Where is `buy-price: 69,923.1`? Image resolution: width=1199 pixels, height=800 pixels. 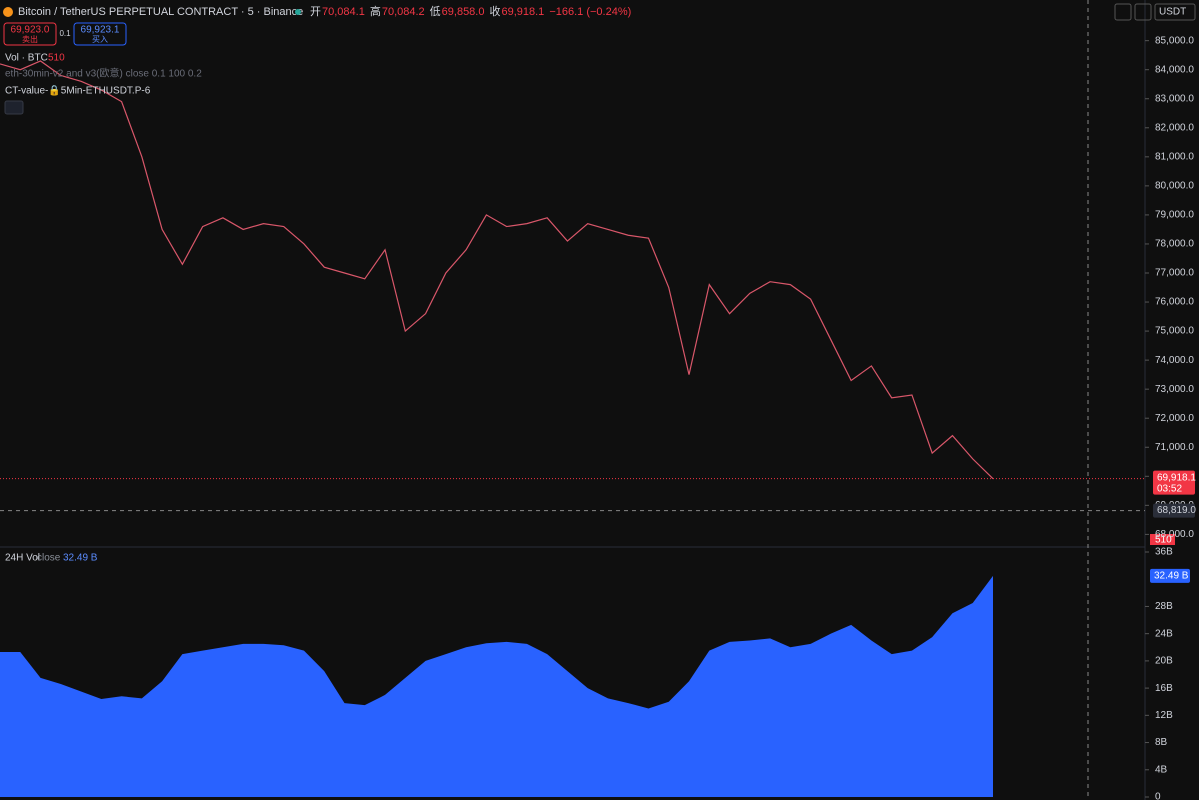 buy-price: 69,923.1 is located at coordinates (100, 30).